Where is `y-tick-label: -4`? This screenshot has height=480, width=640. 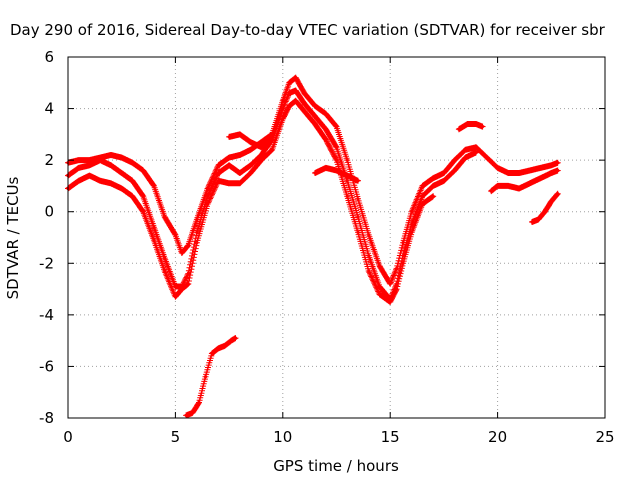
y-tick-label: -4 is located at coordinates (46, 315).